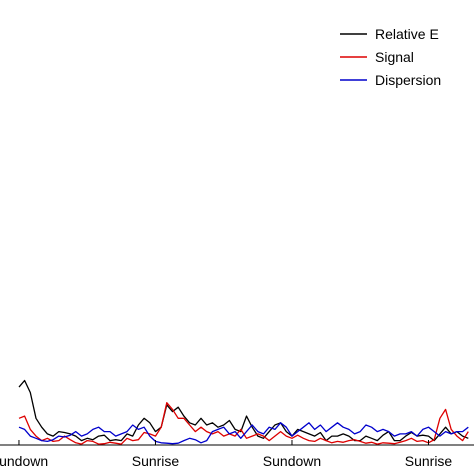 The image size is (474, 474). Describe the element at coordinates (407, 34) in the screenshot. I see `legend-label-0: Relative E` at that location.